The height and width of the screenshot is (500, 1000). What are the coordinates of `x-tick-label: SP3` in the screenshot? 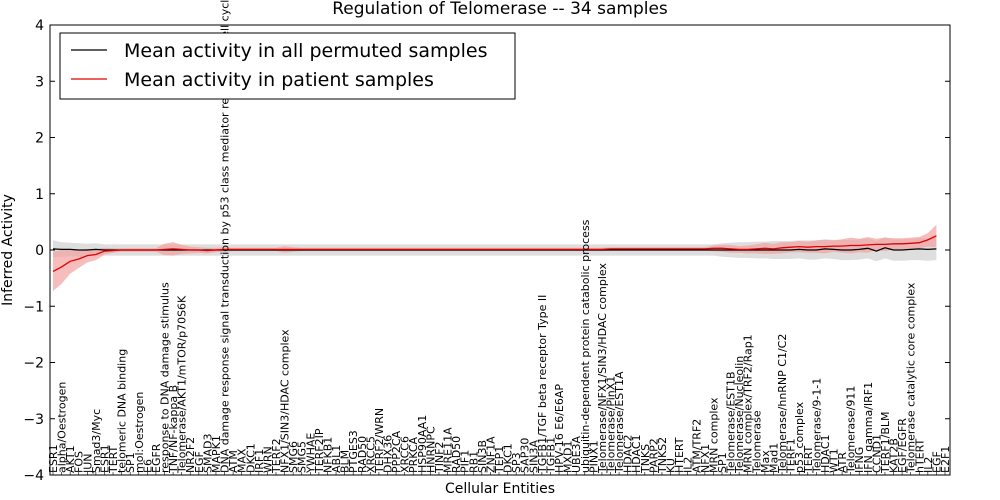 It's located at (516, 462).